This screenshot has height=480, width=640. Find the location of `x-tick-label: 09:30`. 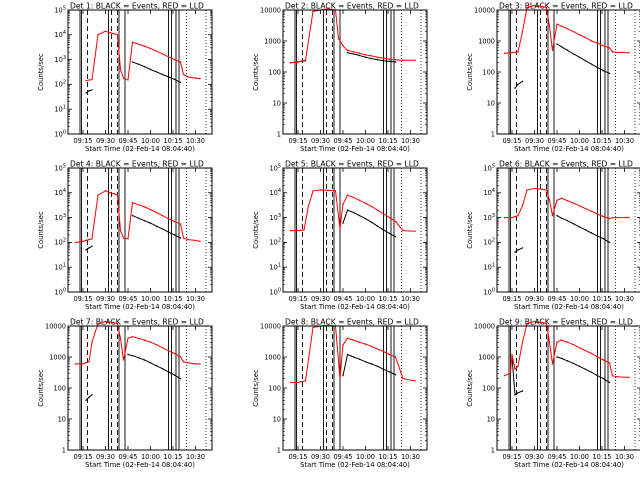

x-tick-label: 09:30 is located at coordinates (320, 299).